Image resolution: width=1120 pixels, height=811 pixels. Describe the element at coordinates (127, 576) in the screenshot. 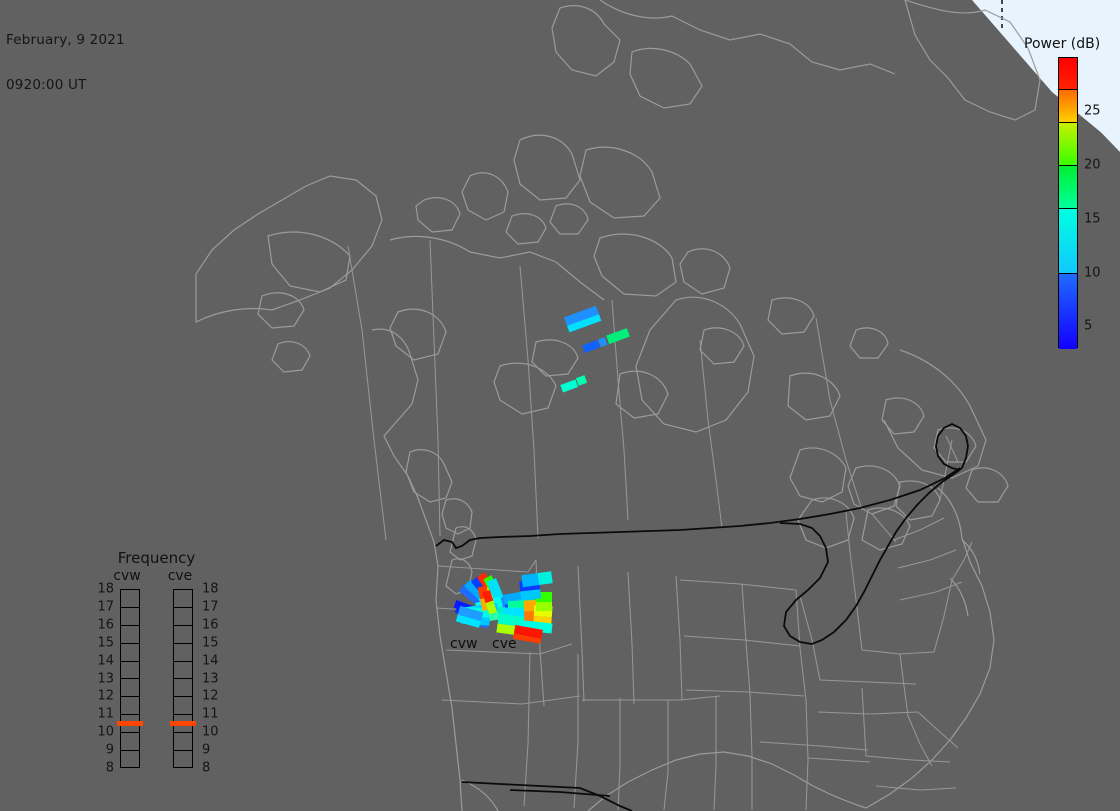

I see `frequency-column-label-cvw: cvw` at that location.